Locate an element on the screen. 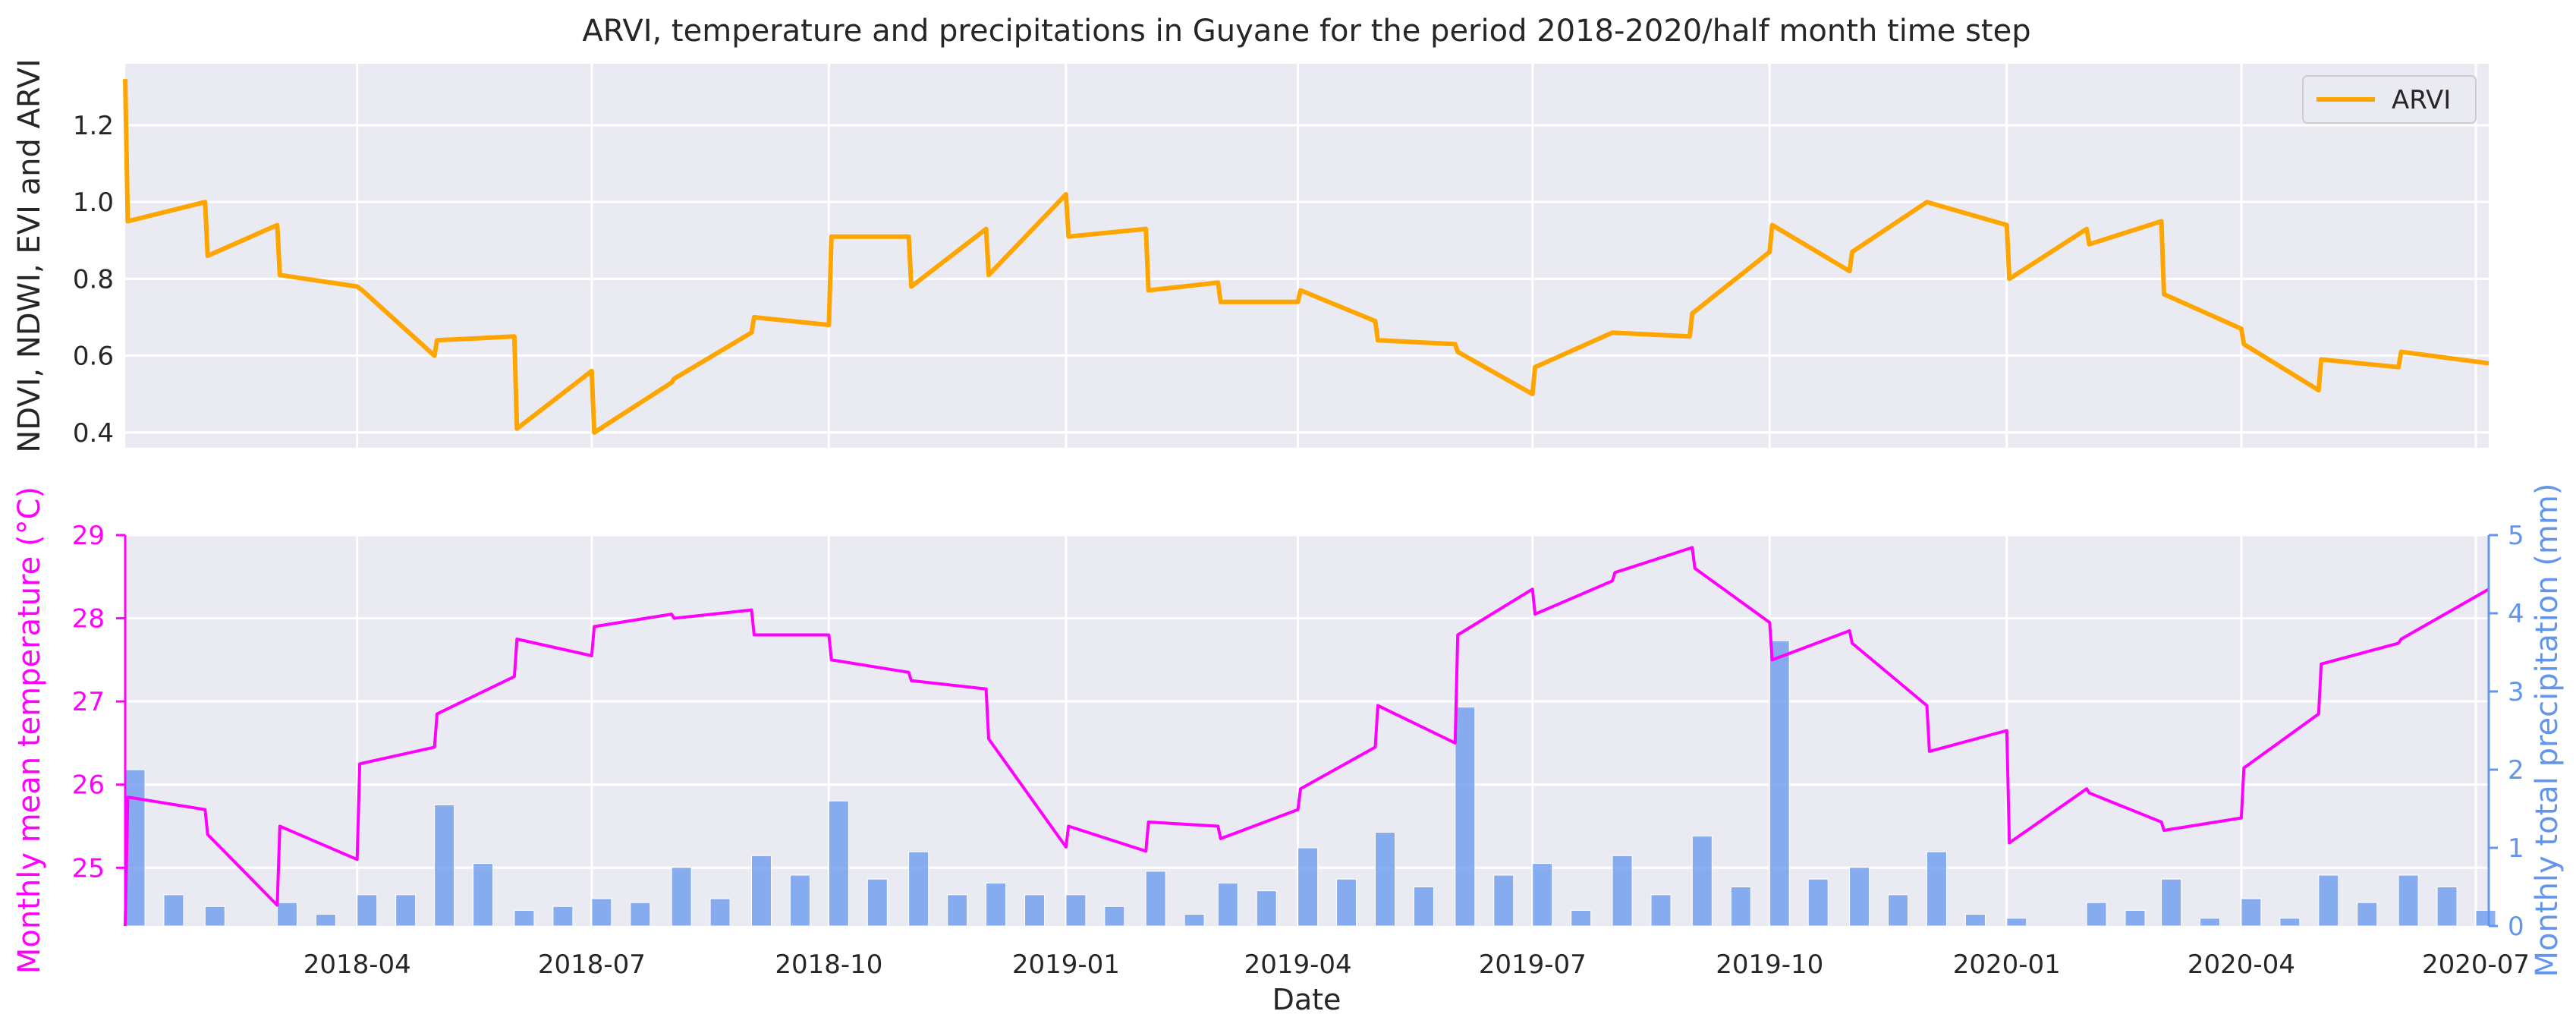 The image size is (2576, 1030). arvi-legend-label: ARVI is located at coordinates (2421, 100).